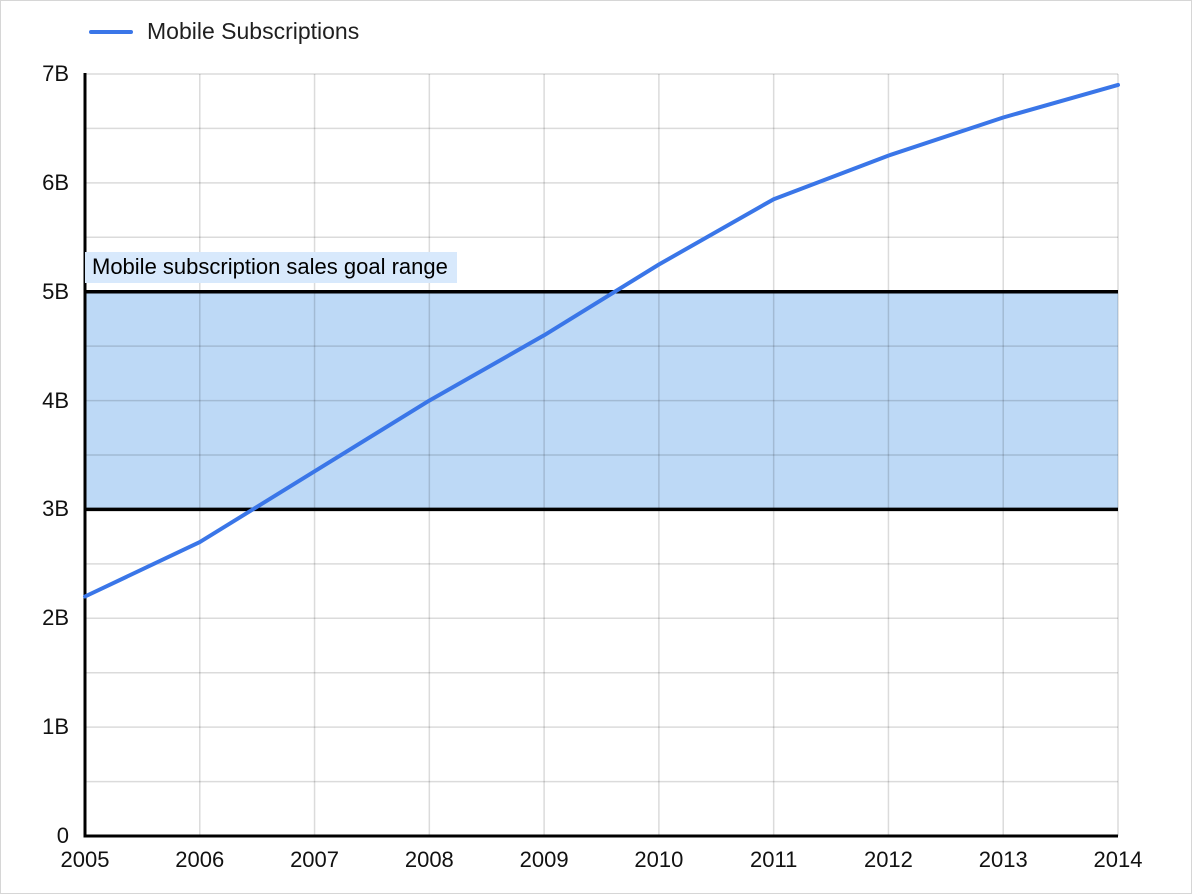  I want to click on legend-line-swatch, so click(111, 31).